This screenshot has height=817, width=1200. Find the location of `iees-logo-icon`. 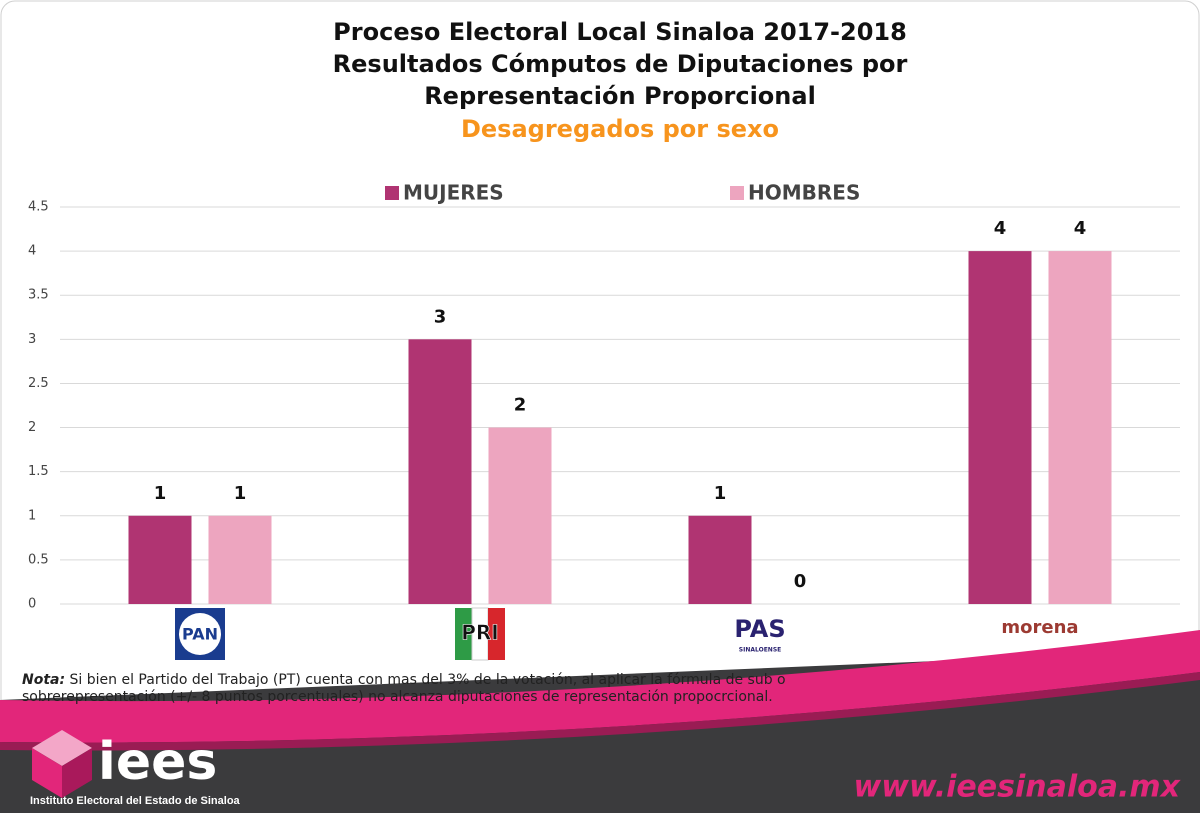

iees-logo-icon is located at coordinates (62, 764).